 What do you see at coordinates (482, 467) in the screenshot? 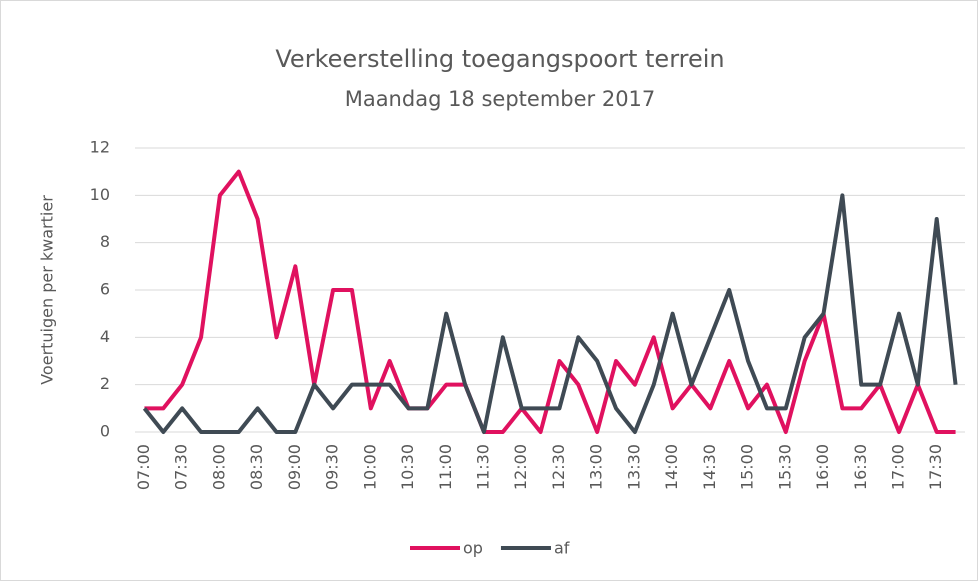
I see `x-tick-label: 11:30` at bounding box center [482, 467].